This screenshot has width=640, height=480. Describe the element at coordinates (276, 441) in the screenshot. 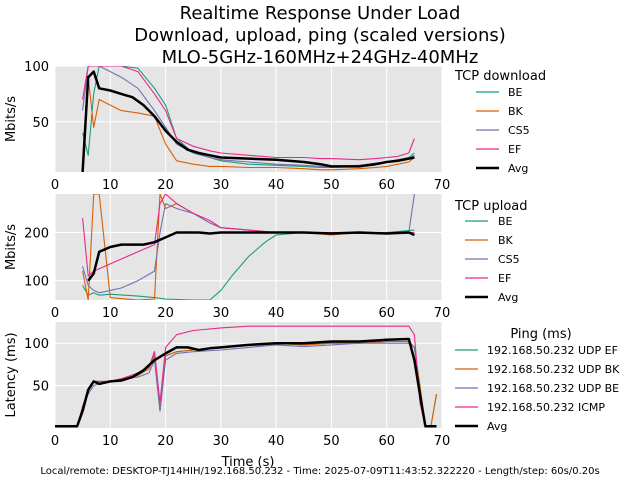

I see `ping-x-tick-label: 40` at that location.